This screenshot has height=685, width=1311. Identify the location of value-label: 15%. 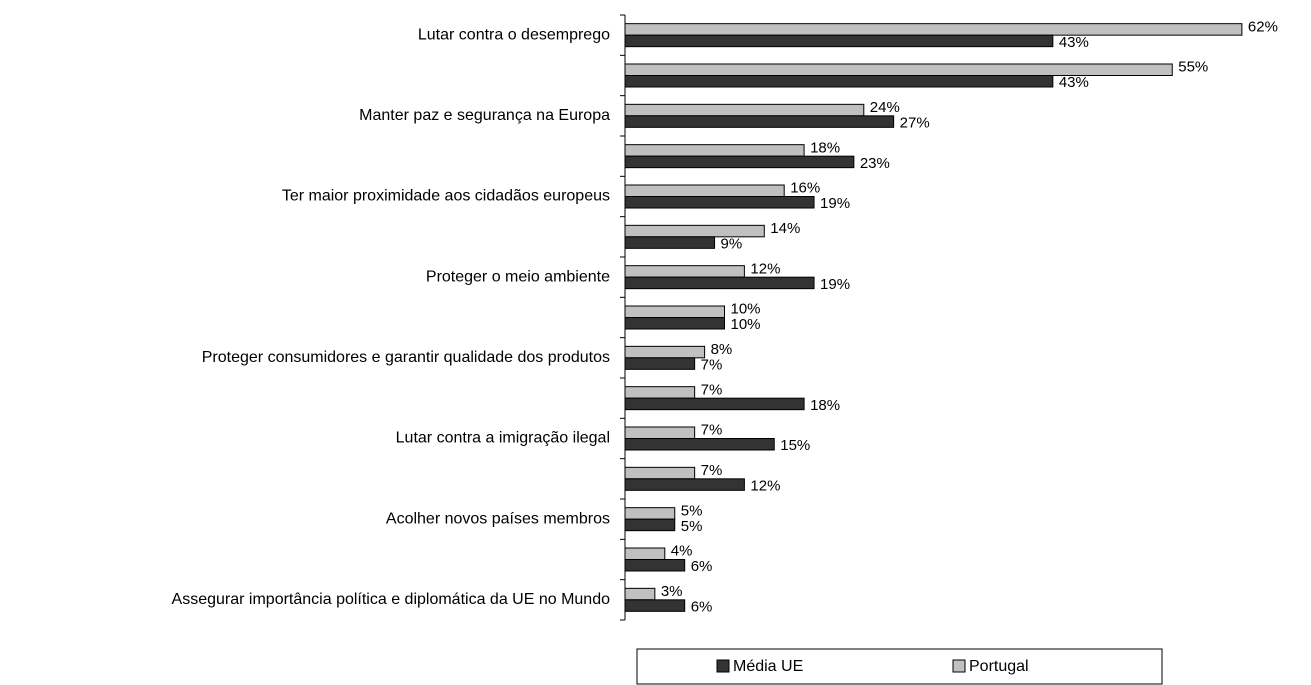
(795, 445).